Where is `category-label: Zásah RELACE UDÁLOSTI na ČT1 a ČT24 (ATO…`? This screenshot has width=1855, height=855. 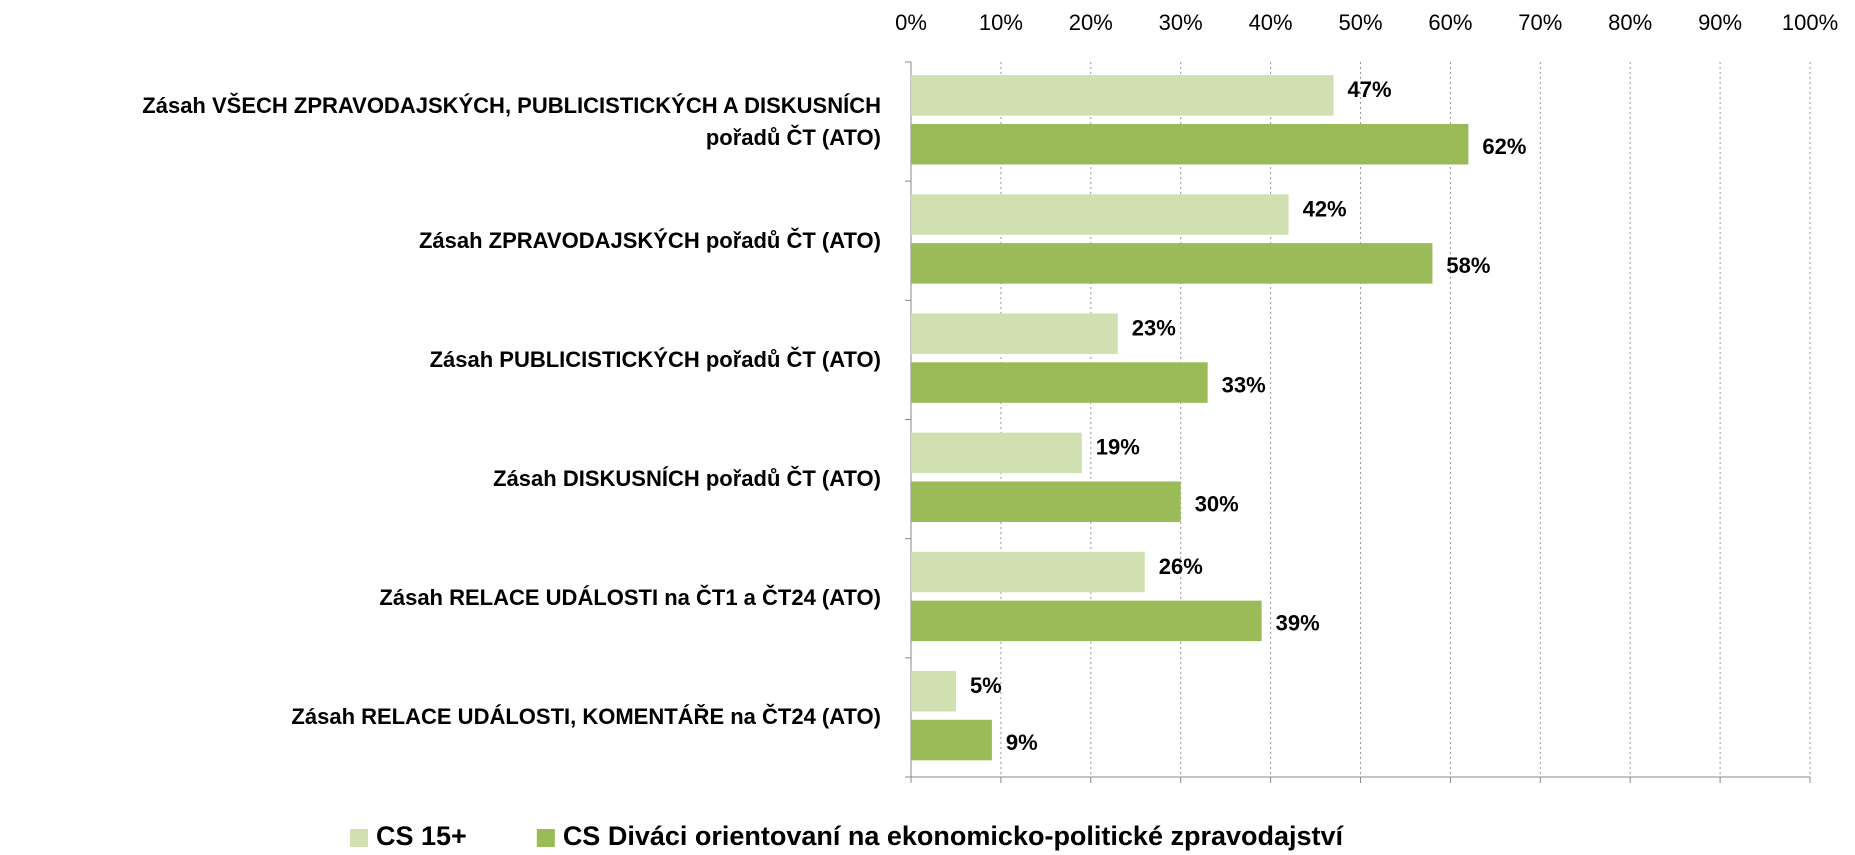 category-label: Zásah RELACE UDÁLOSTI na ČT1 a ČT24 (ATO… is located at coordinates (630, 598).